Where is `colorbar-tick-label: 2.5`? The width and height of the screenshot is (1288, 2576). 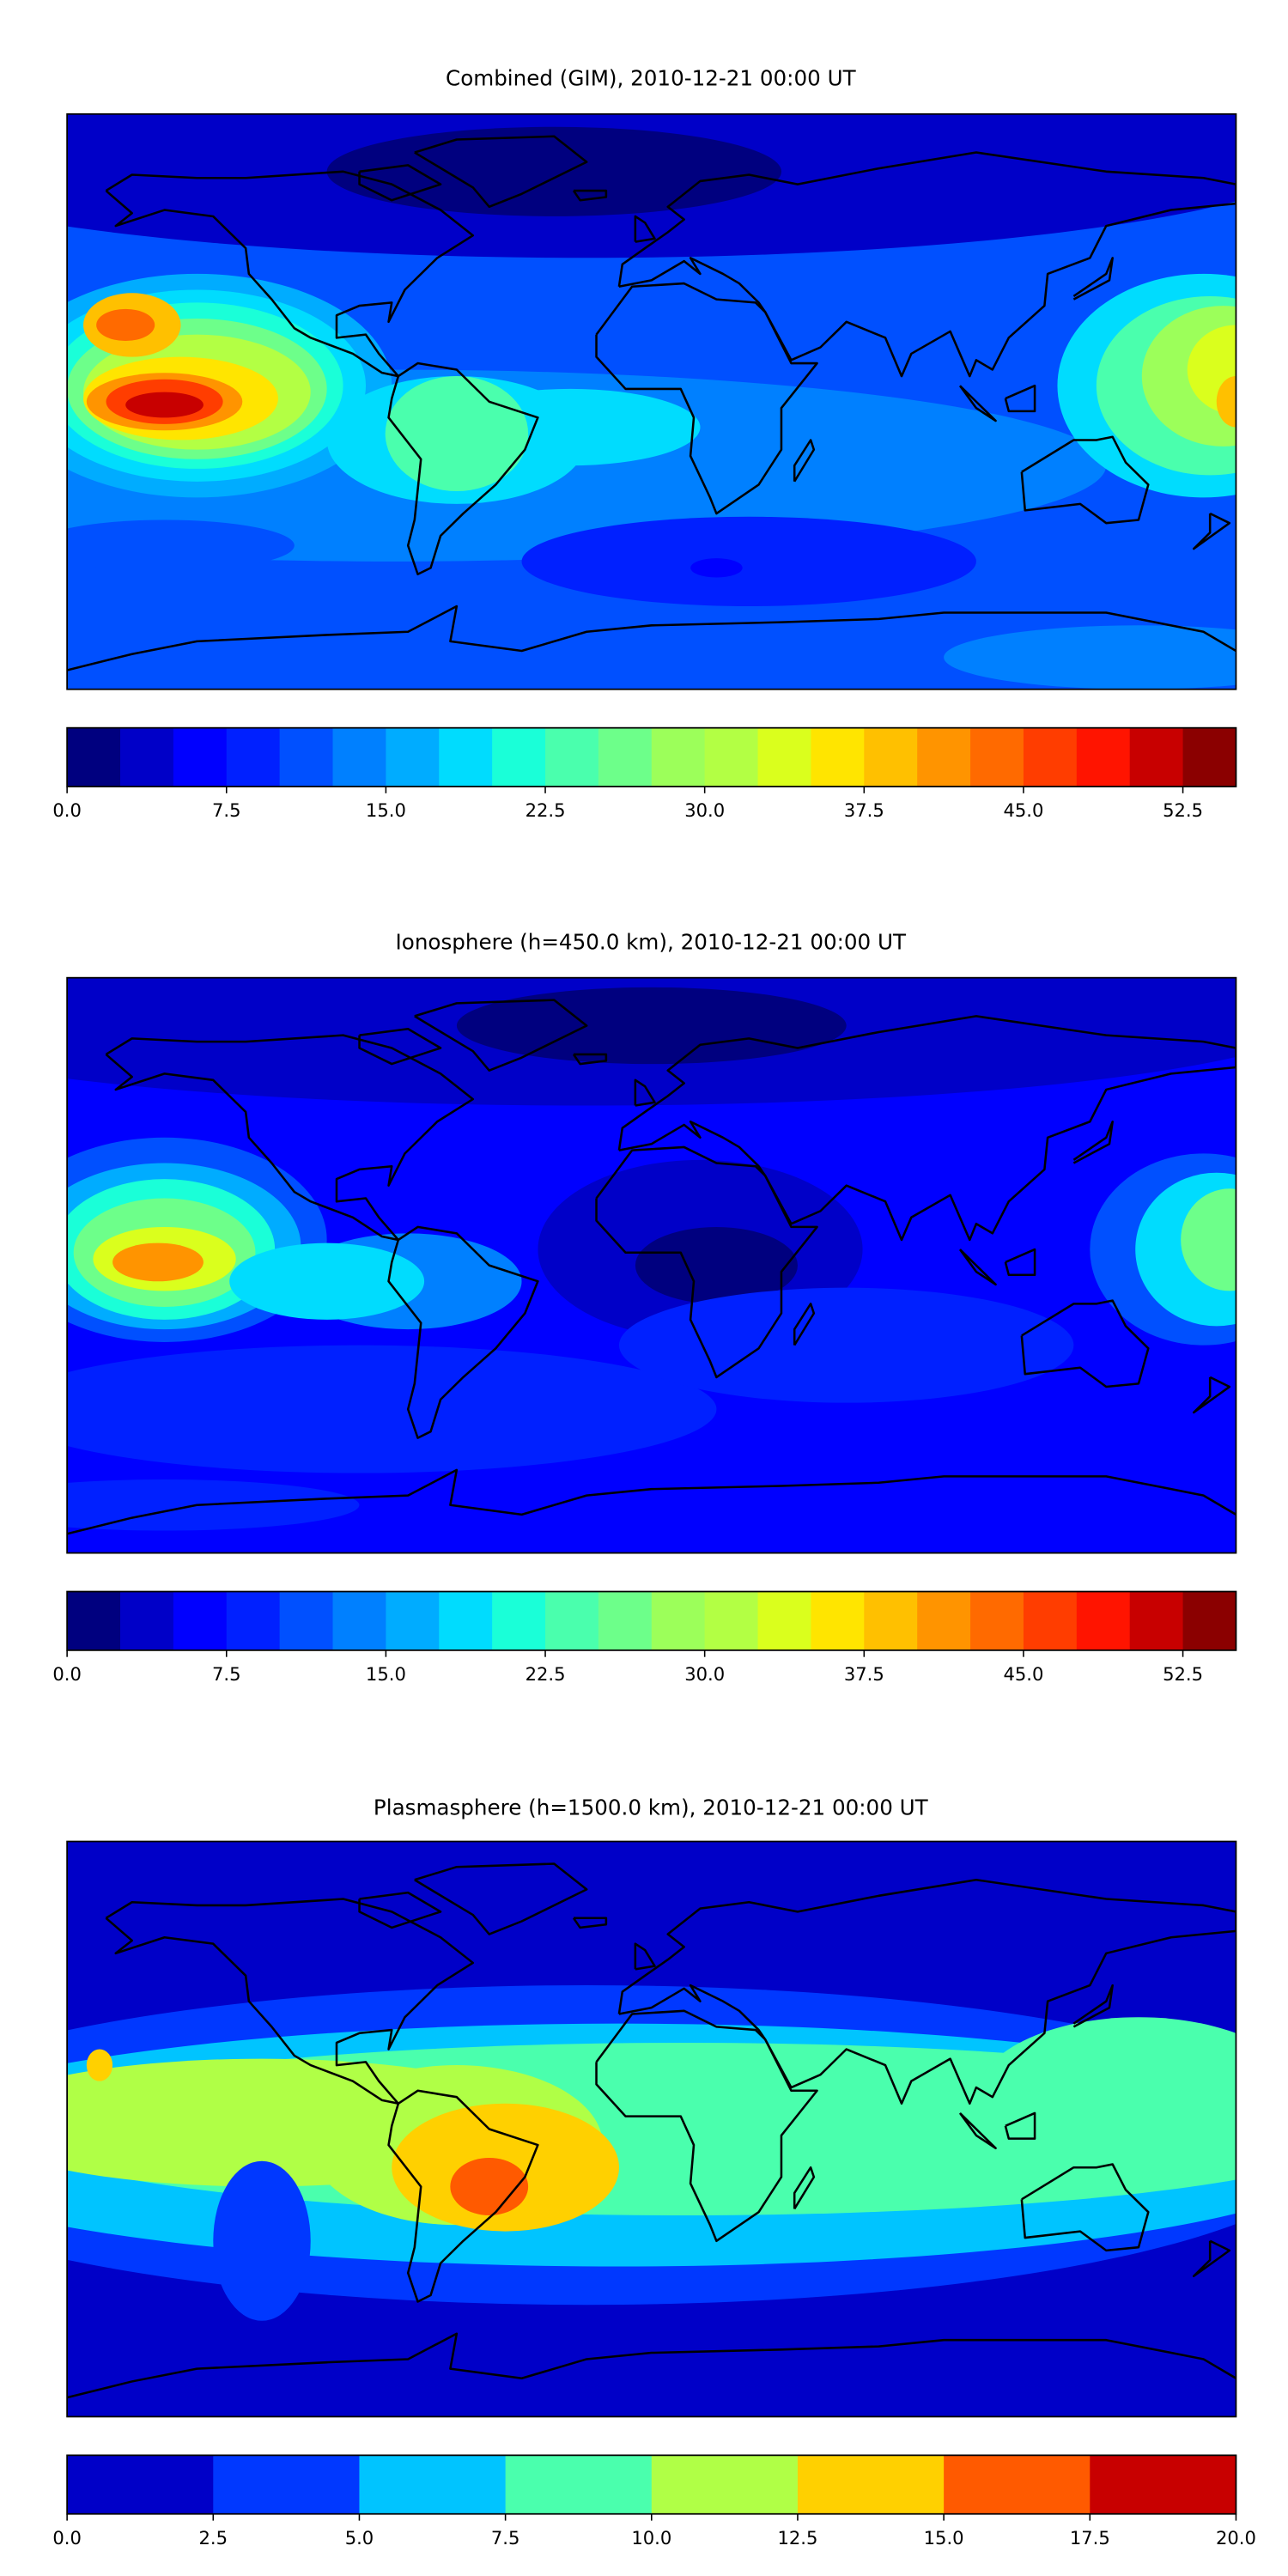
colorbar-tick-label: 2.5 is located at coordinates (213, 2538).